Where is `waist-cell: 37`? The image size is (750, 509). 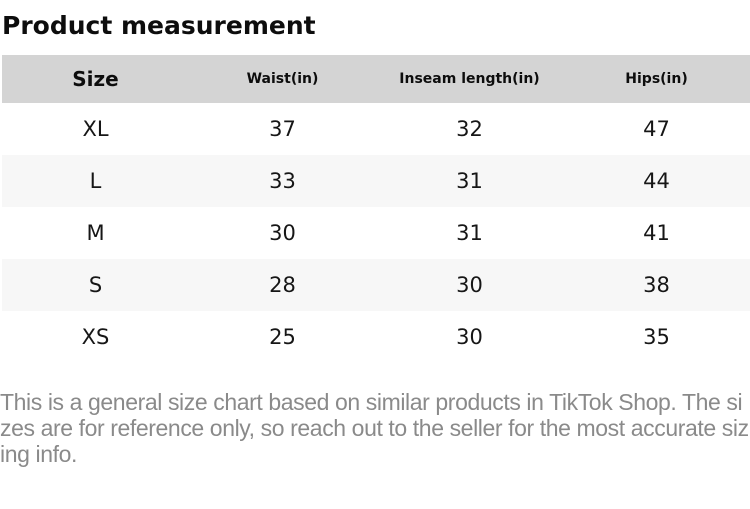
waist-cell: 37 is located at coordinates (282, 129).